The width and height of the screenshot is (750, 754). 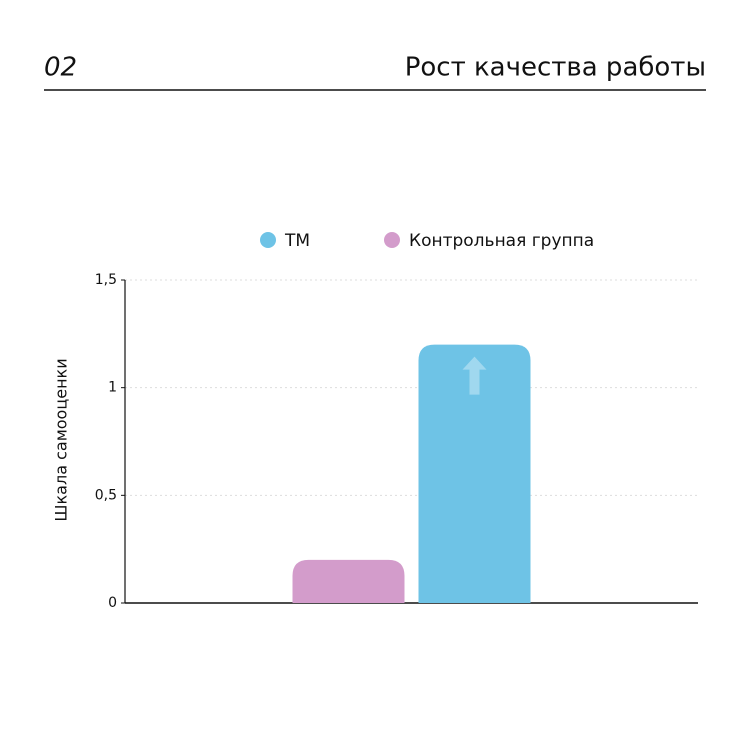 What do you see at coordinates (501, 241) in the screenshot?
I see `legend-label: Контрольная группа` at bounding box center [501, 241].